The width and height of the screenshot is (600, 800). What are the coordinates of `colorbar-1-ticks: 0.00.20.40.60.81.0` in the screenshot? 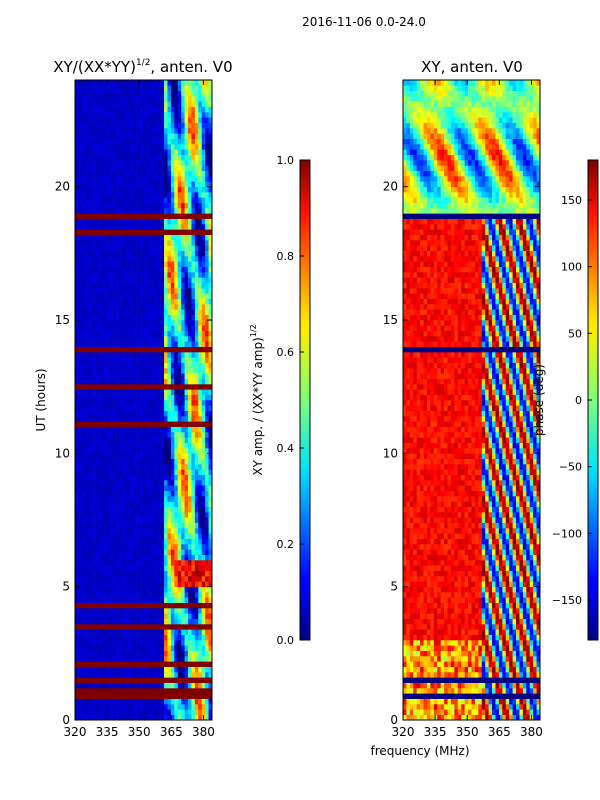 It's located at (290, 400).